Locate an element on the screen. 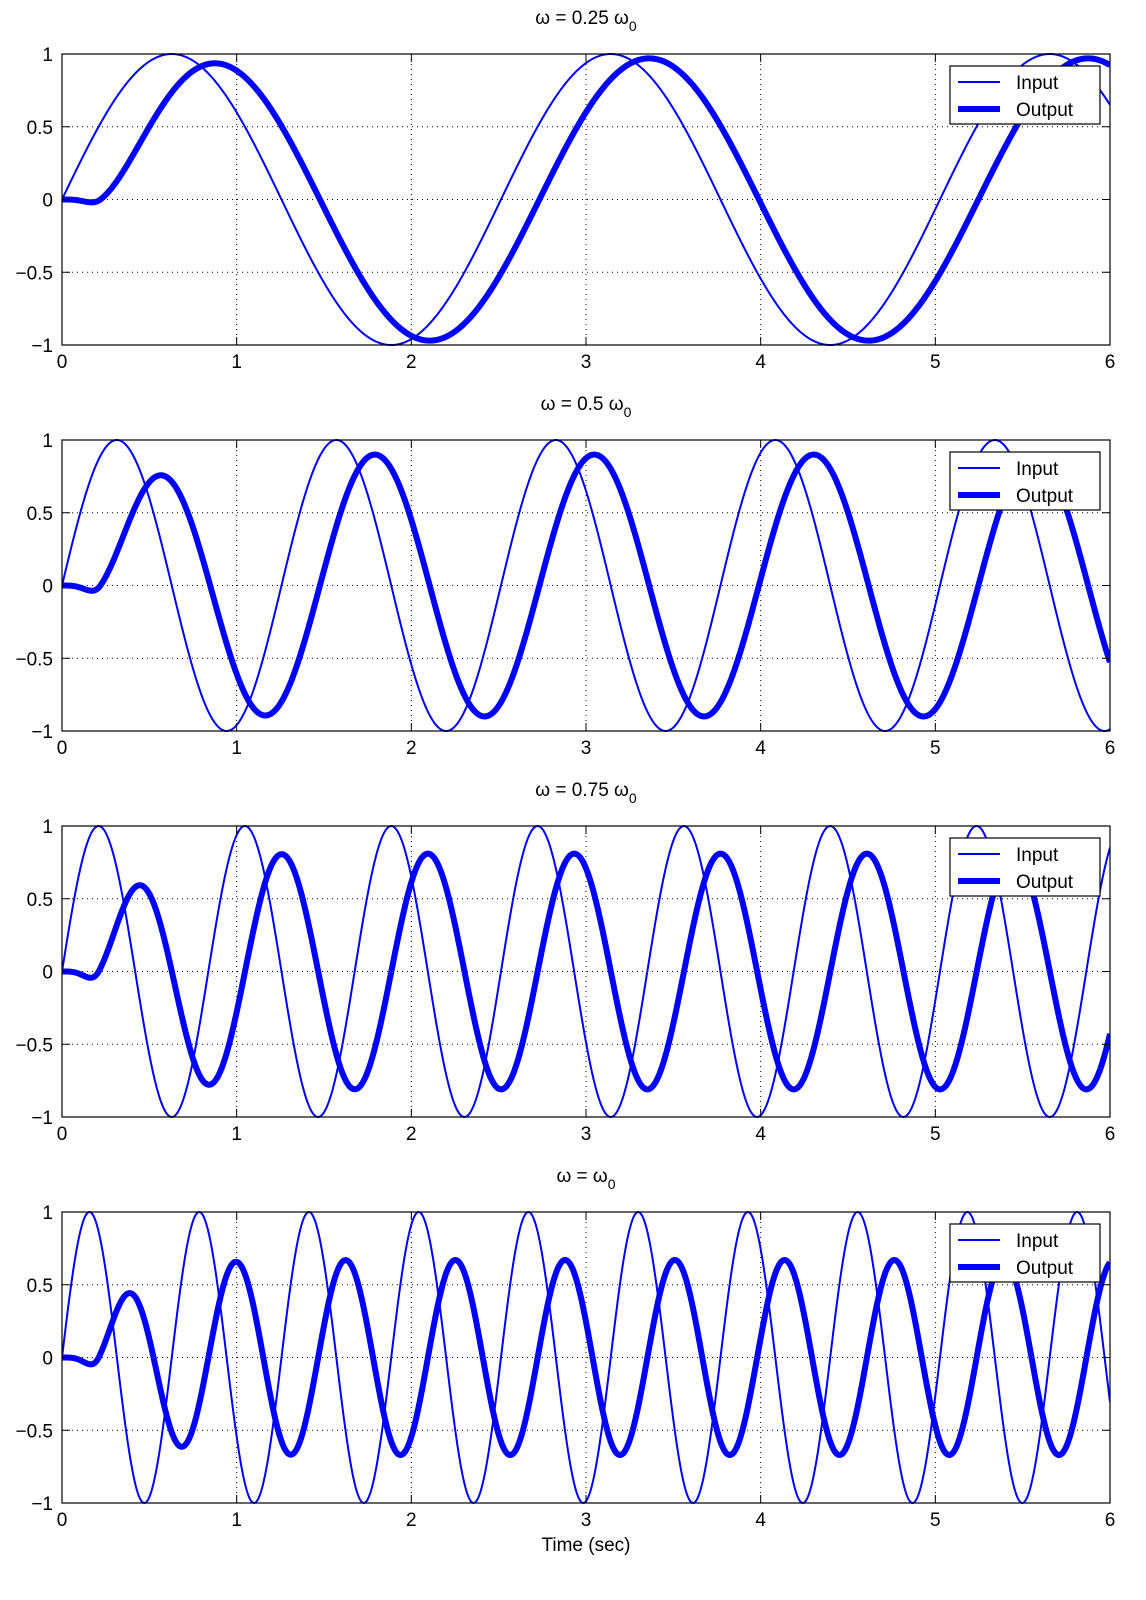  chart-title: ω = 0.75 ω0 is located at coordinates (586, 793).